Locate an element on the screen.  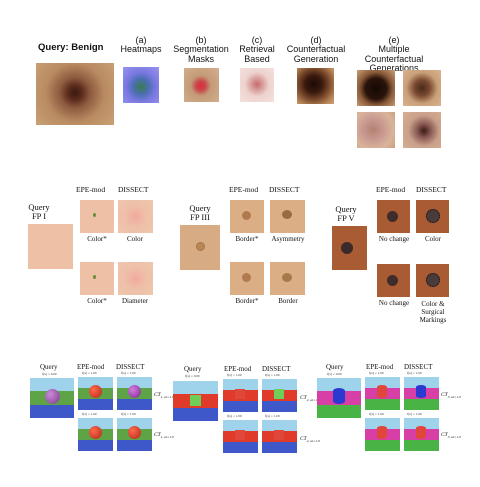
fp5-cap-top-1: No change is located at coordinates (394, 239).